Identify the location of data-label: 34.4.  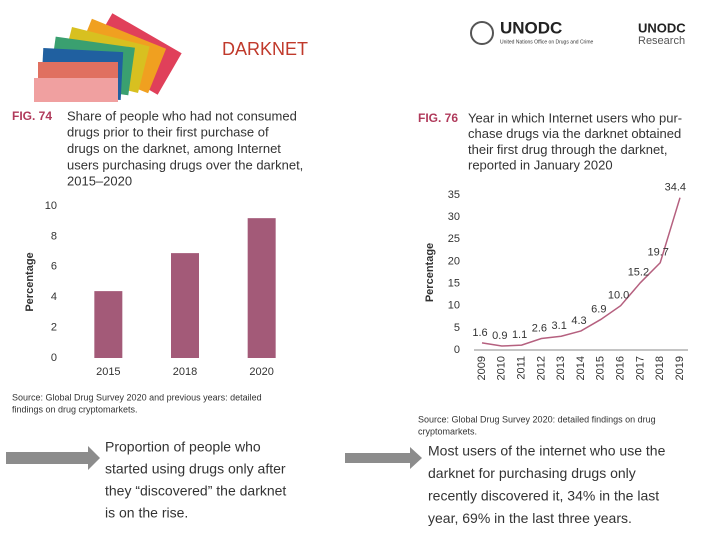
(675, 188).